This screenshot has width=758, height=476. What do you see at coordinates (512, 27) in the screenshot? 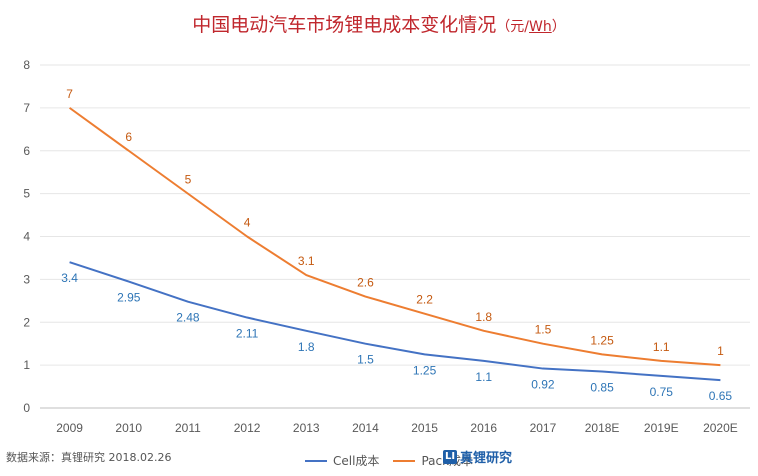
I see `title-unit-open: （元/` at bounding box center [512, 27].